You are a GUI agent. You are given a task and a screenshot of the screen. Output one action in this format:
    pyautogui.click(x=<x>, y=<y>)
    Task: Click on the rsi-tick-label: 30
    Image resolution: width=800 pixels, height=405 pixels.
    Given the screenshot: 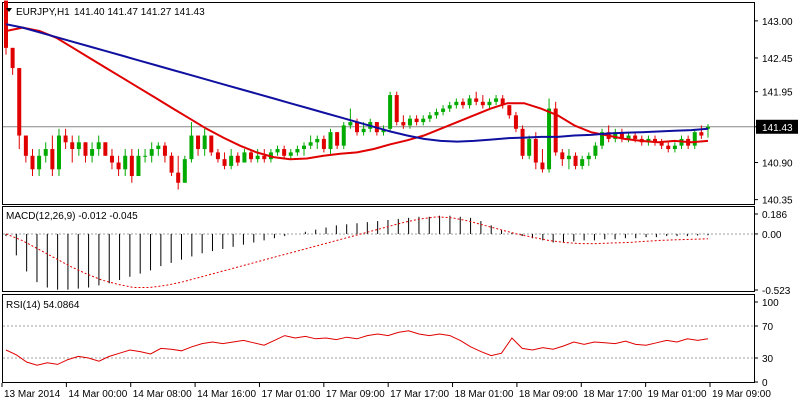 What is the action you would take?
    pyautogui.click(x=768, y=359)
    